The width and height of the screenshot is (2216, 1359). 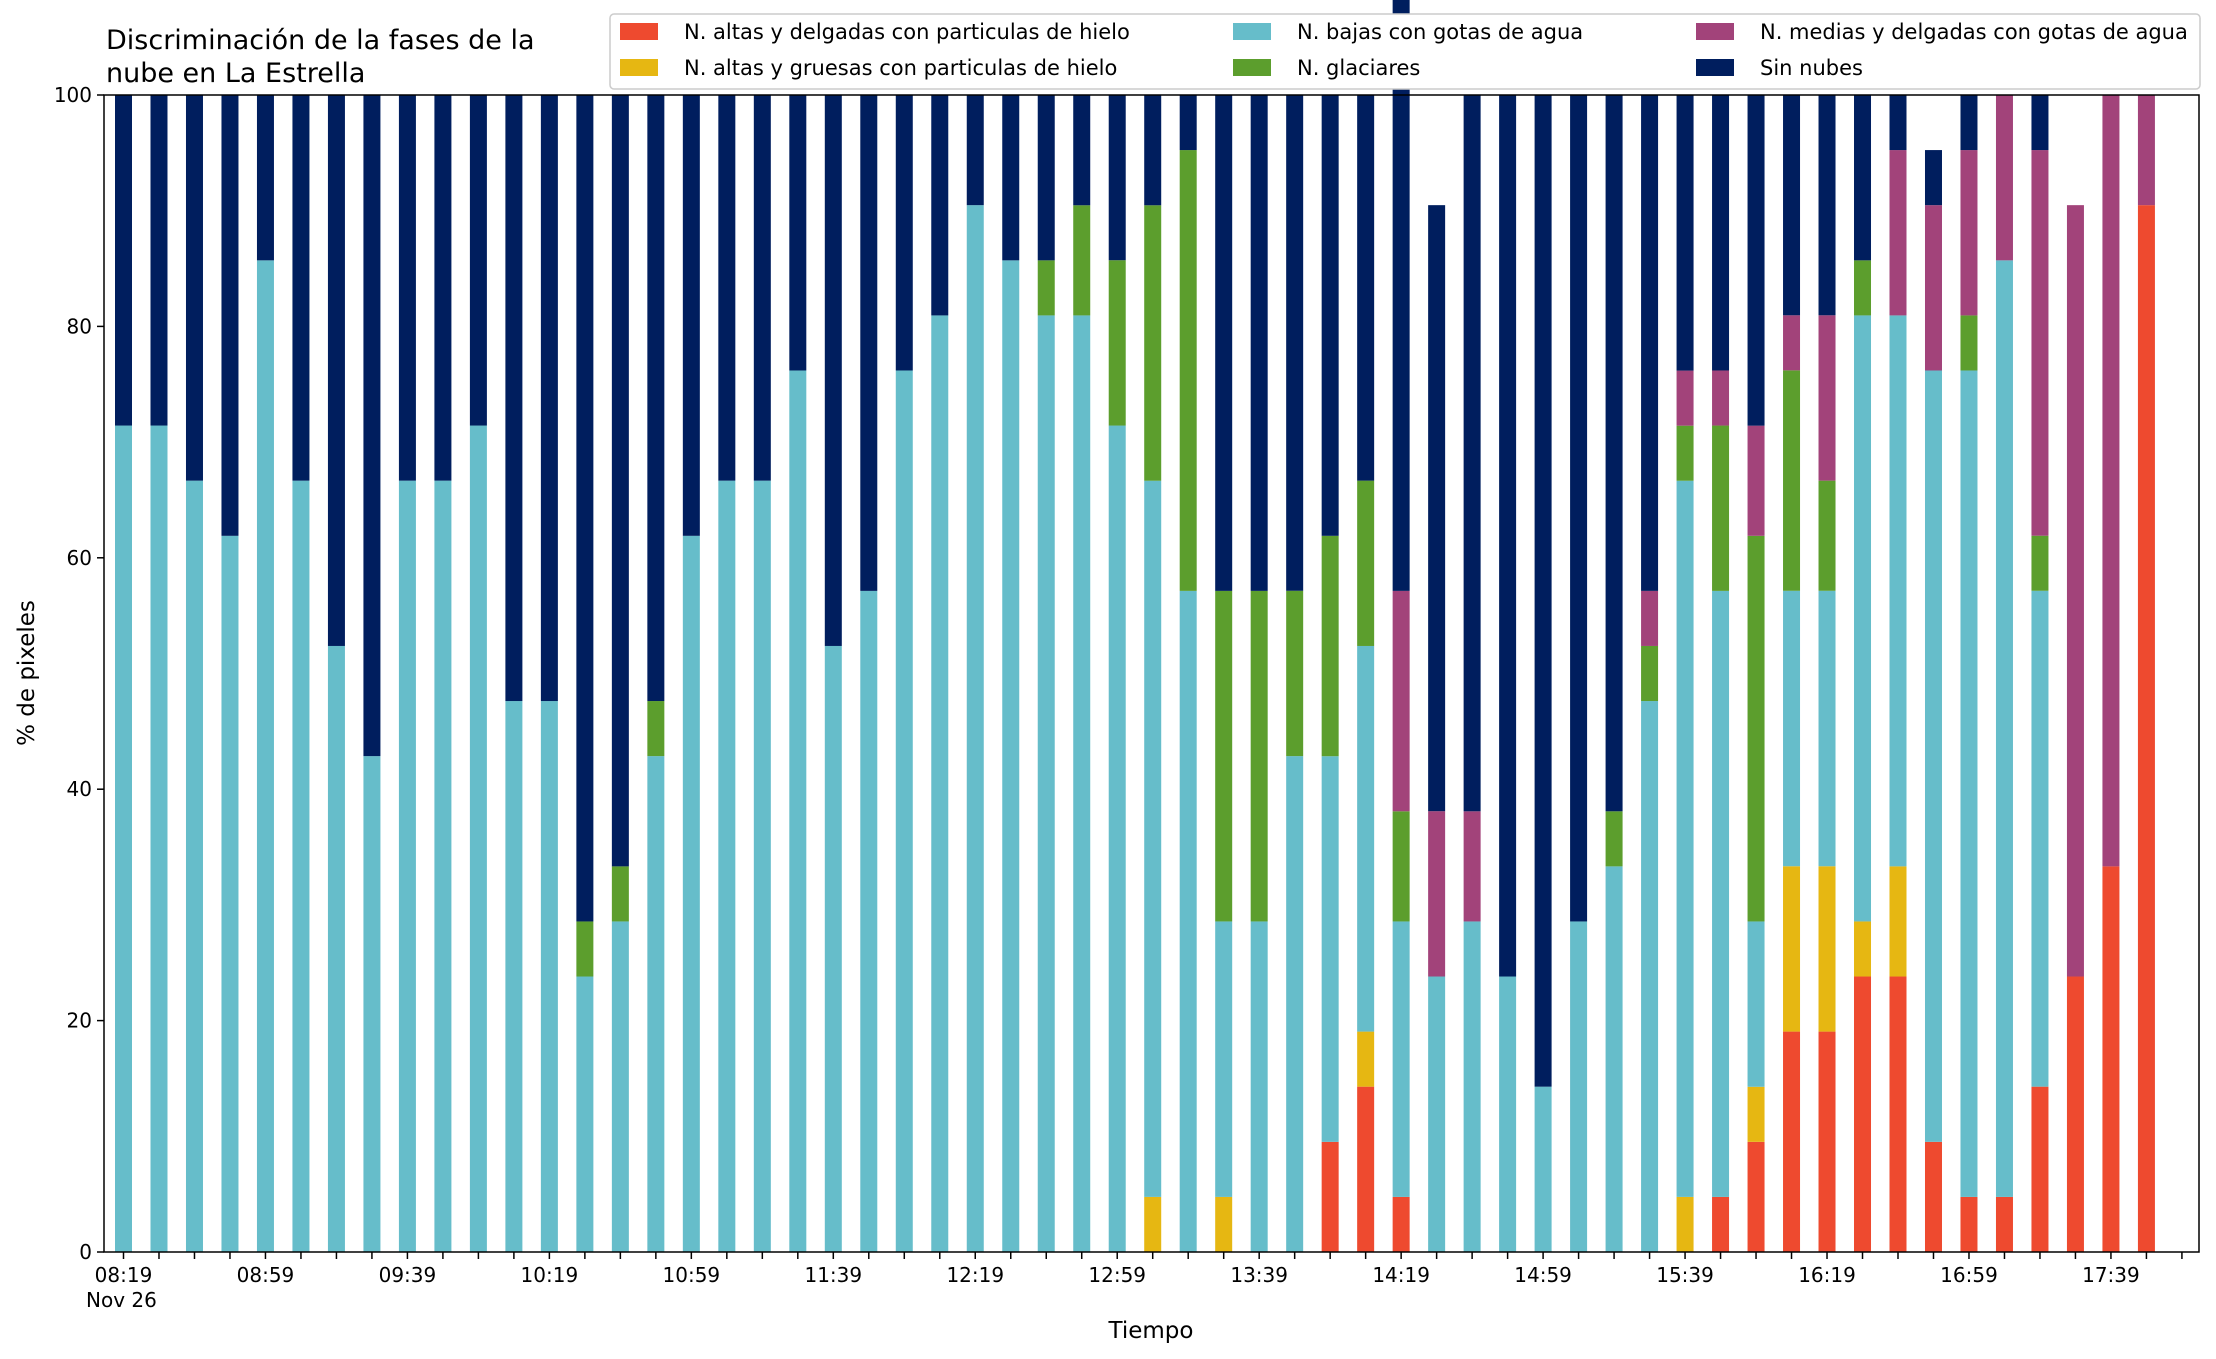 What do you see at coordinates (1401, 1275) in the screenshot?
I see `x-tick-label: 14:19` at bounding box center [1401, 1275].